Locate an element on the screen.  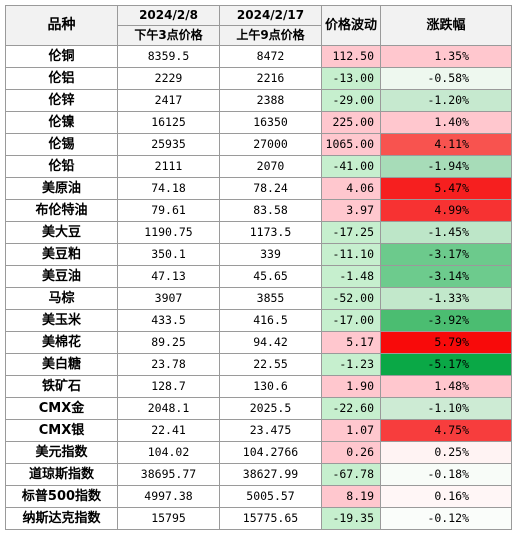
row-pct: -0.12% is located at coordinates (446, 518).